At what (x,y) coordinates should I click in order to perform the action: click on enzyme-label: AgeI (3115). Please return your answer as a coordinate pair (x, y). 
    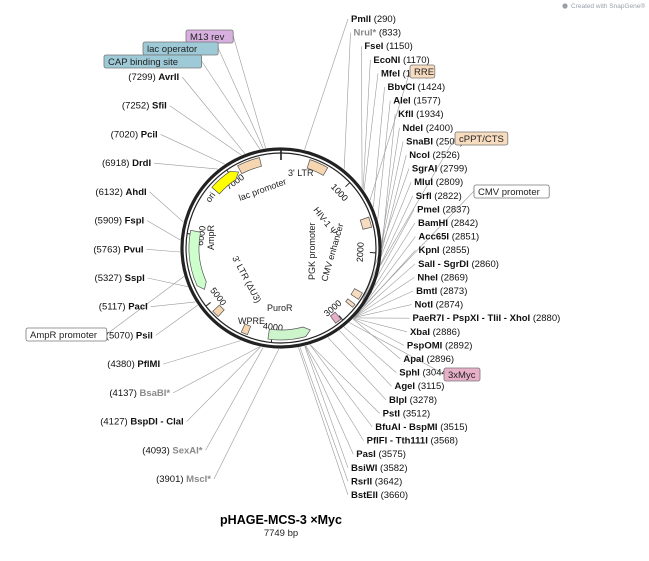
    Looking at the image, I should click on (419, 386).